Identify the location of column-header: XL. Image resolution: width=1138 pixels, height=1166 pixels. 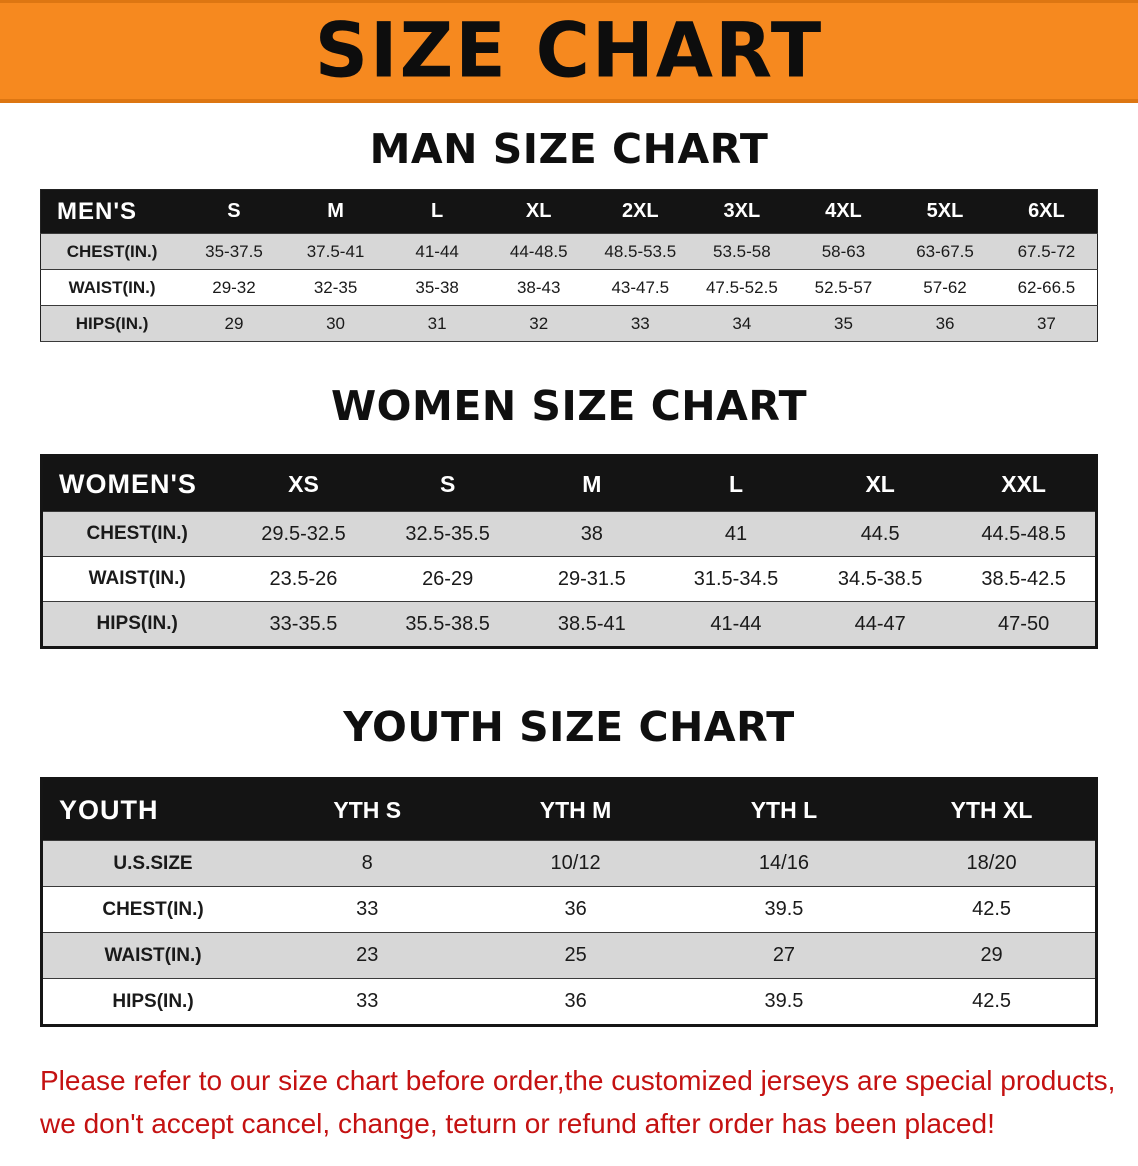
(880, 483).